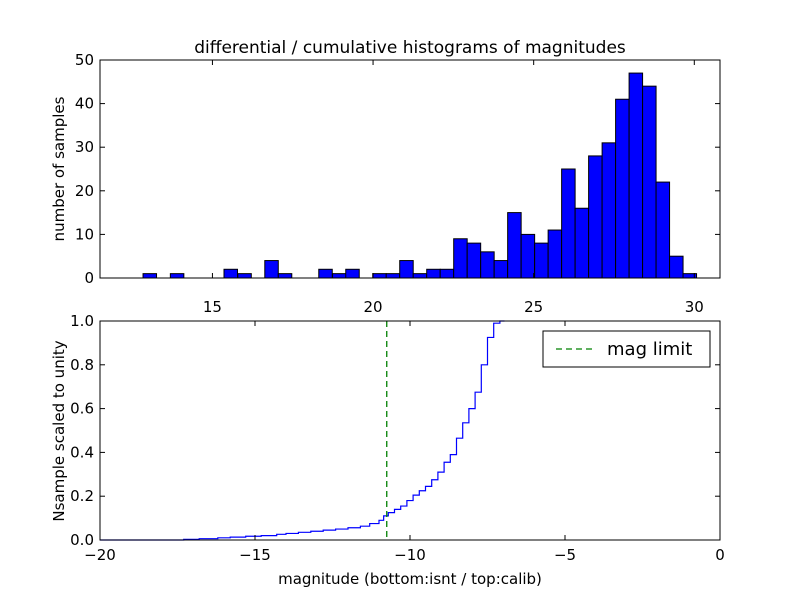  Describe the element at coordinates (694, 307) in the screenshot. I see `histogram-x-tick-label-3: 30` at that location.